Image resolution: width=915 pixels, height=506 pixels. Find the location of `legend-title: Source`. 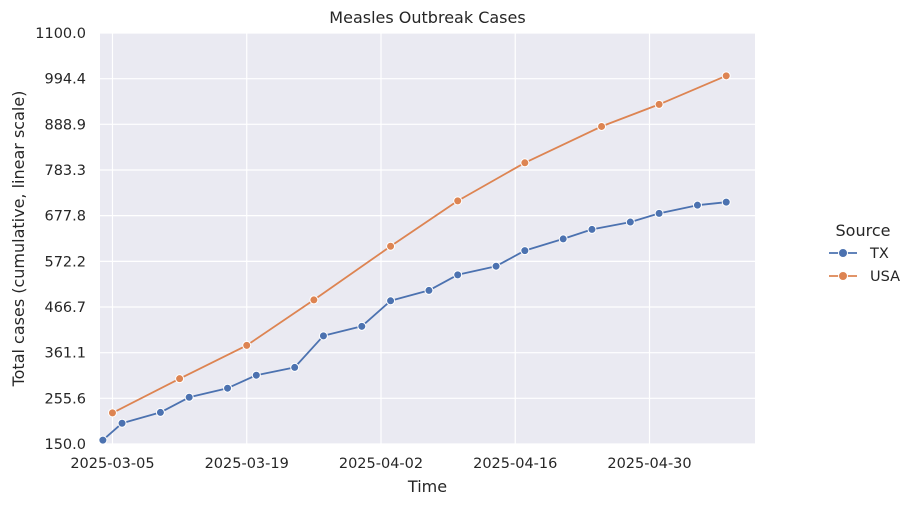

legend-title: Source is located at coordinates (863, 230).